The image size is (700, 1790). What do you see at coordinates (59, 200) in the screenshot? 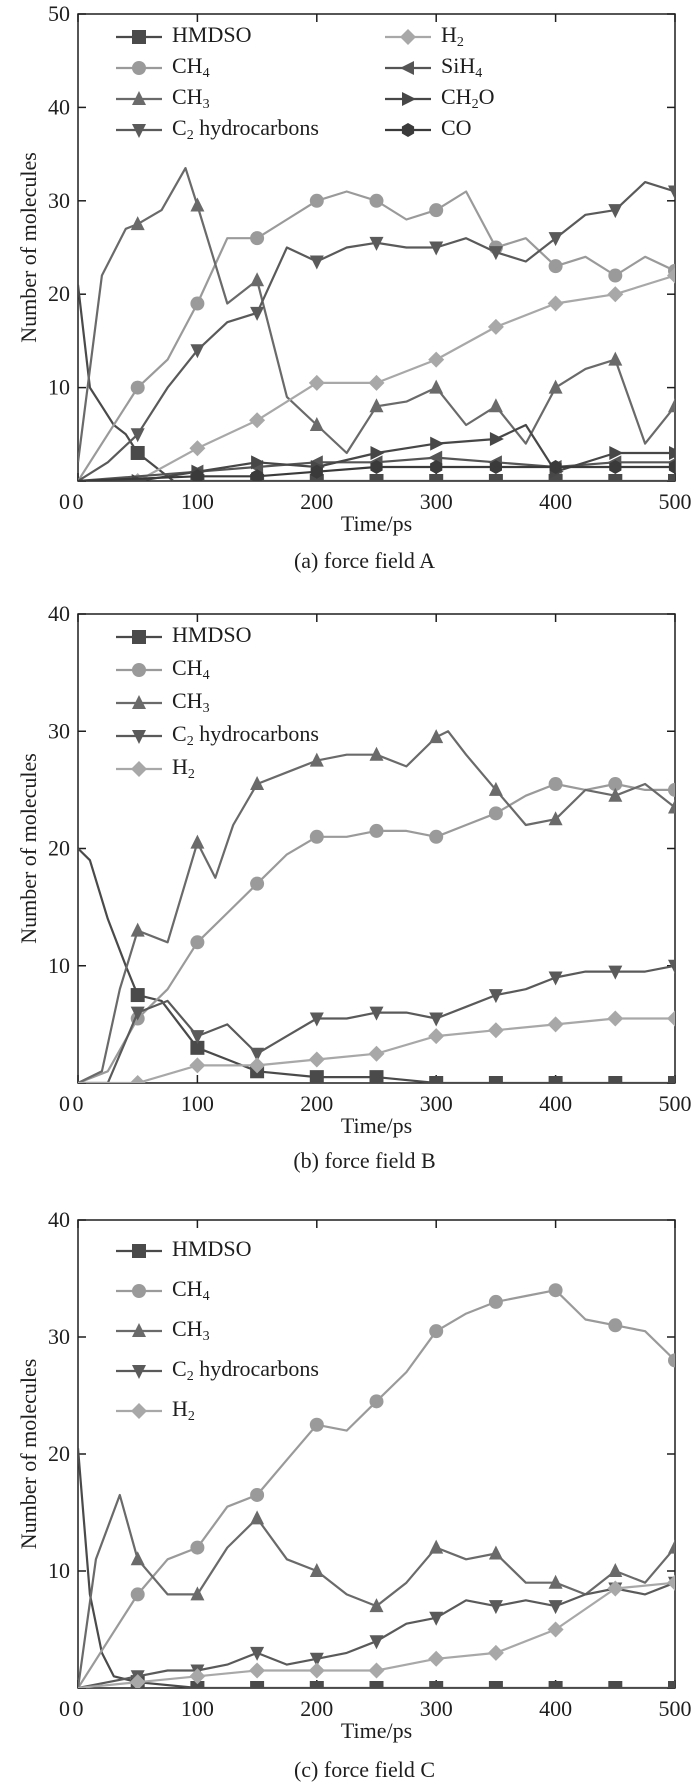
I see `y-tick-label: 30` at bounding box center [59, 200].